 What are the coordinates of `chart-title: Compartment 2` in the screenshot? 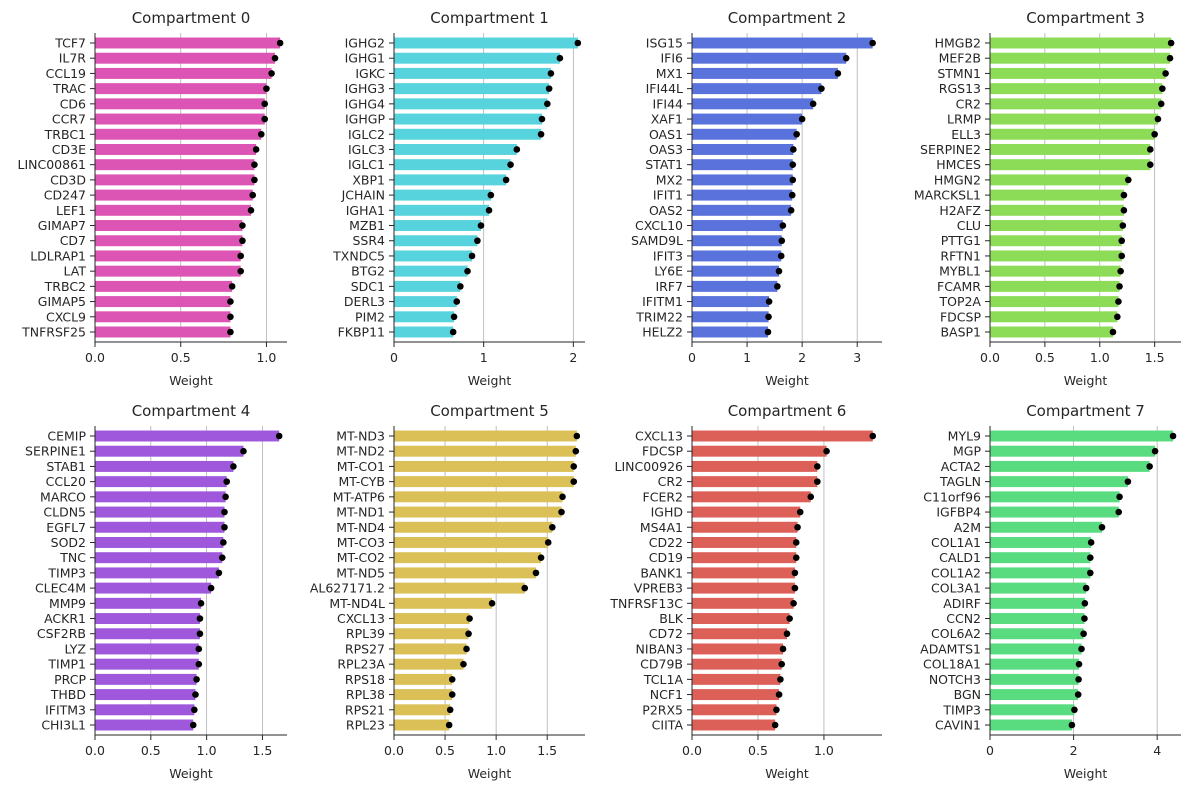 It's located at (787, 18).